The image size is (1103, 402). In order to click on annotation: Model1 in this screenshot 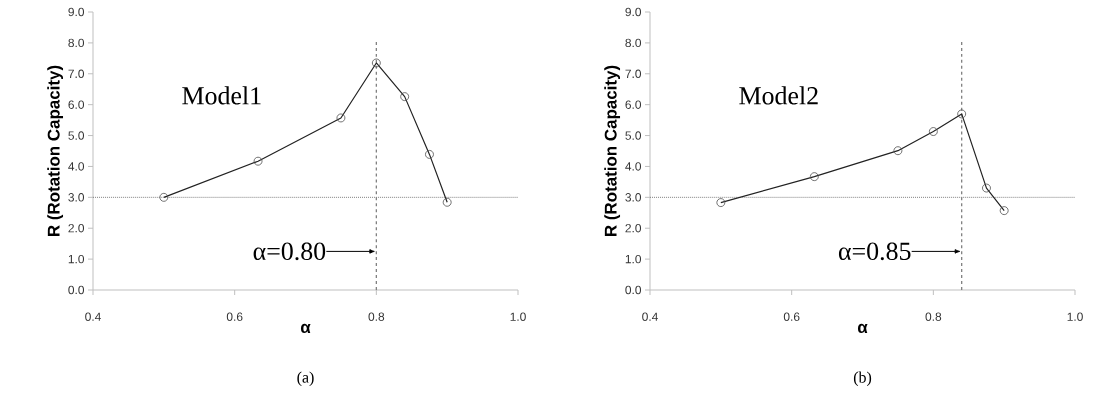, I will do `click(221, 95)`.